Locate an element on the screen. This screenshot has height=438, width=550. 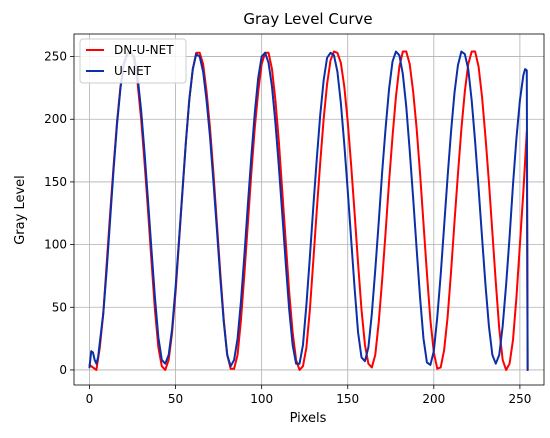
x-tick-label: 150 is located at coordinates (347, 399).